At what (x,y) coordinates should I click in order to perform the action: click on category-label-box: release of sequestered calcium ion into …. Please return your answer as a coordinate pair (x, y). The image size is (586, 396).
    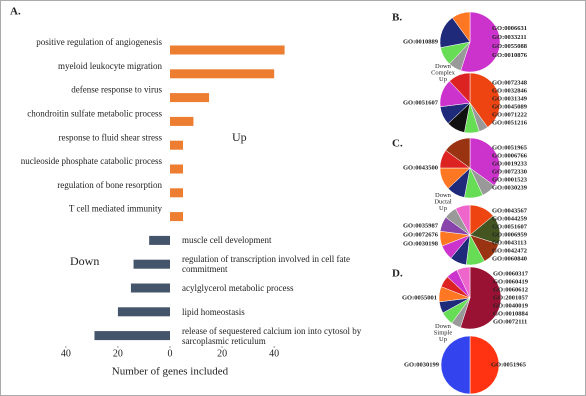
    Looking at the image, I should click on (272, 335).